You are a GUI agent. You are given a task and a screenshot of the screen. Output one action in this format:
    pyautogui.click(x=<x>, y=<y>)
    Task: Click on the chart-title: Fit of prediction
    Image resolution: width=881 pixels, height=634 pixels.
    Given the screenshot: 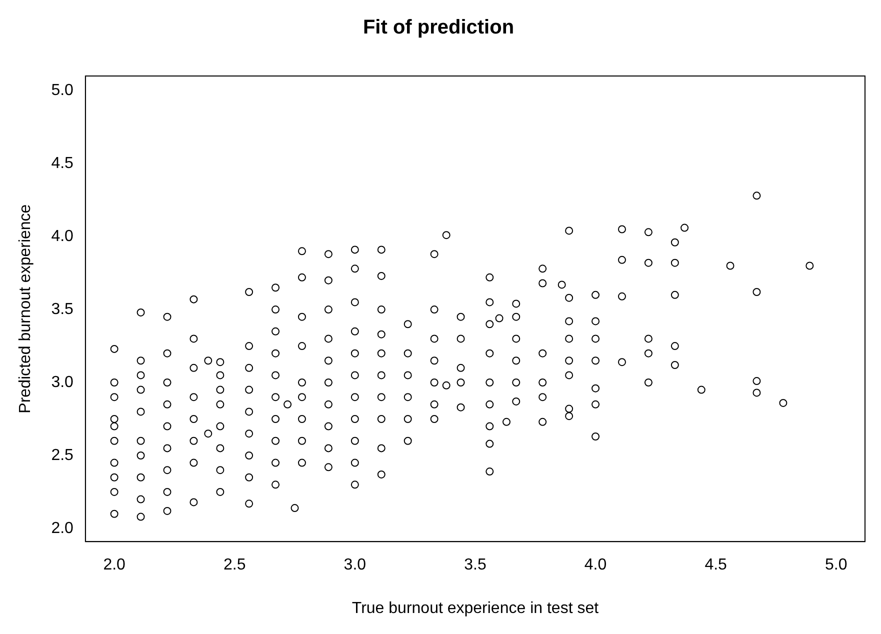 What is the action you would take?
    pyautogui.click(x=438, y=27)
    